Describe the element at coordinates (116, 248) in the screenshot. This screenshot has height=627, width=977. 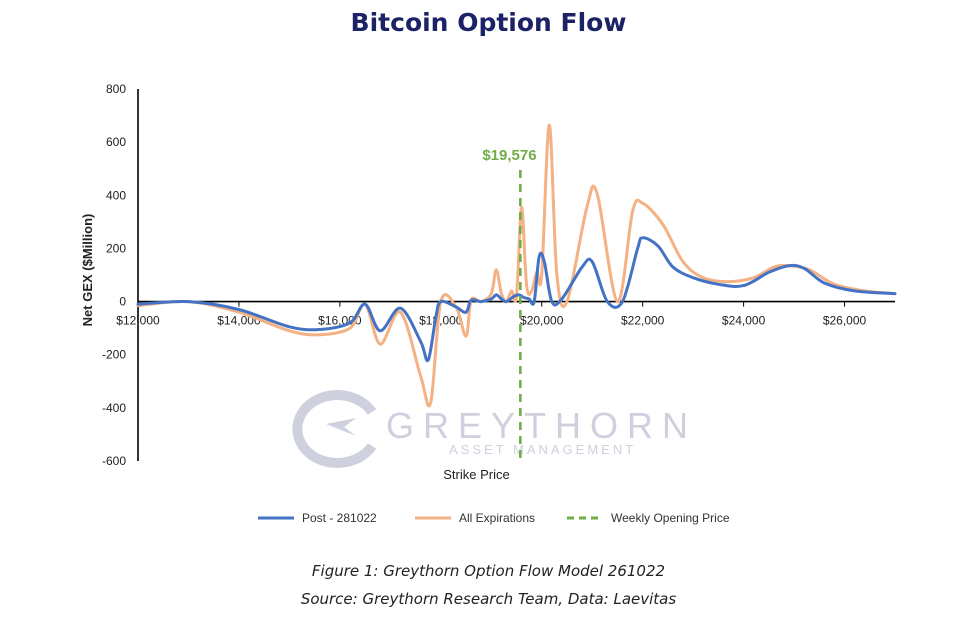
I see `y-tick-label: 200` at that location.